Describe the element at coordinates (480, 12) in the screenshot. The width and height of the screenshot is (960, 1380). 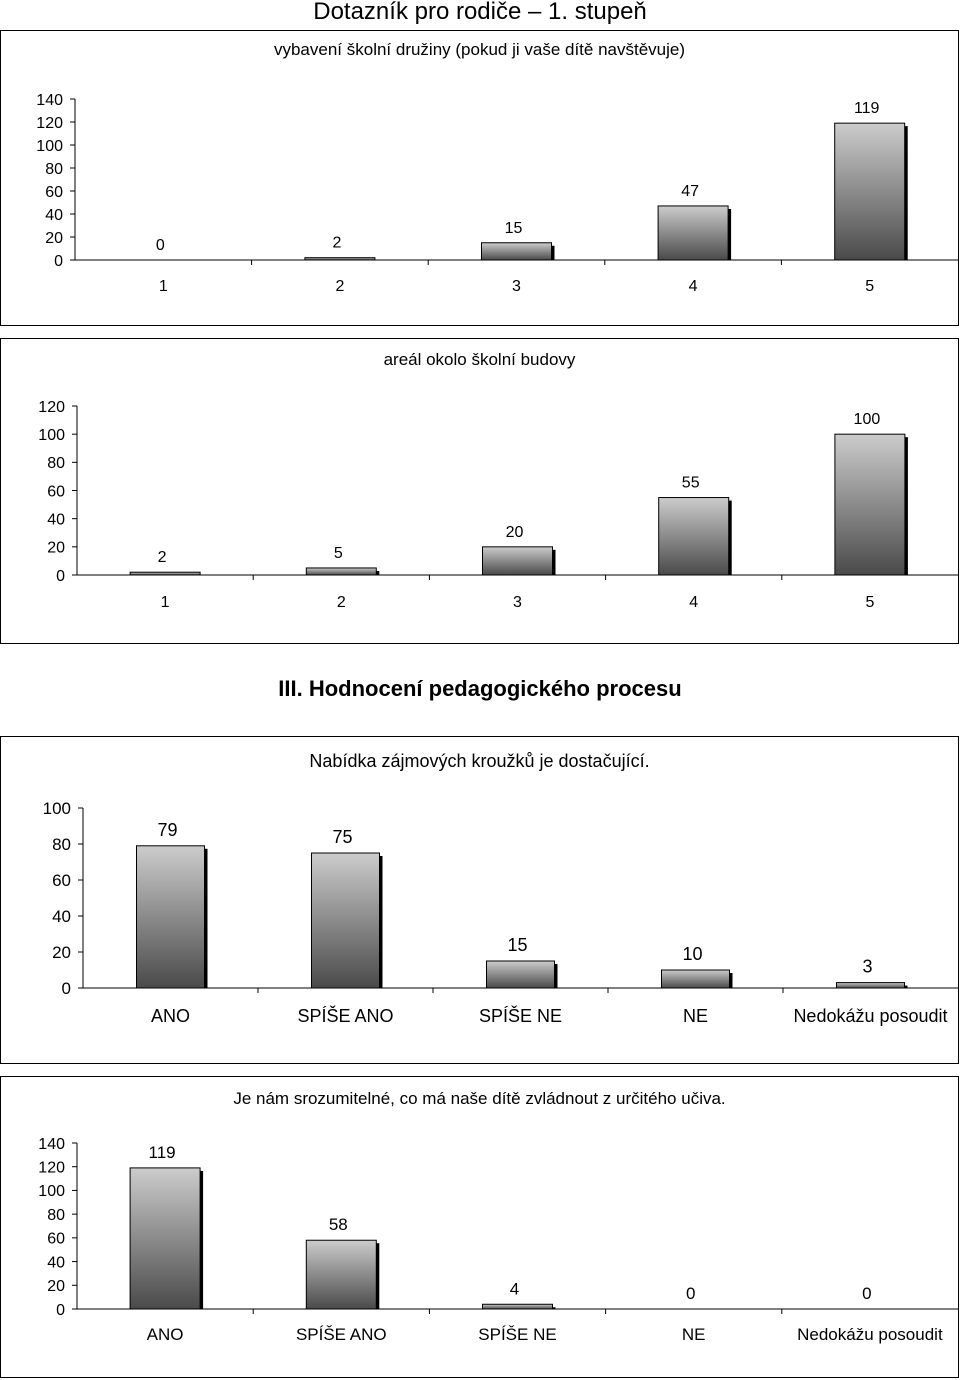
I see `page-title: Dotazník pro rodiče – 1. stupeň` at that location.